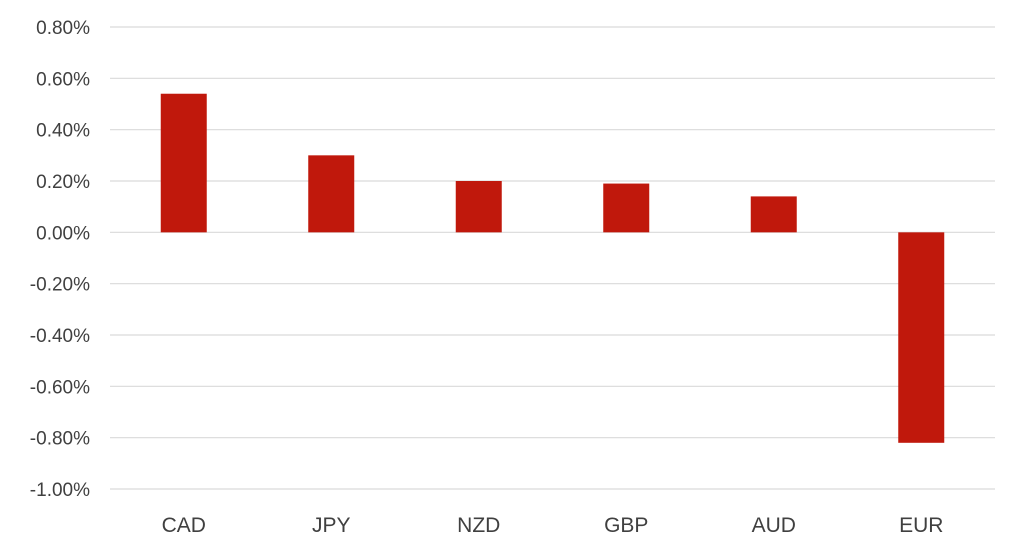 This screenshot has width=1024, height=558. What do you see at coordinates (63, 182) in the screenshot?
I see `y-tick-label: 0.20%` at bounding box center [63, 182].